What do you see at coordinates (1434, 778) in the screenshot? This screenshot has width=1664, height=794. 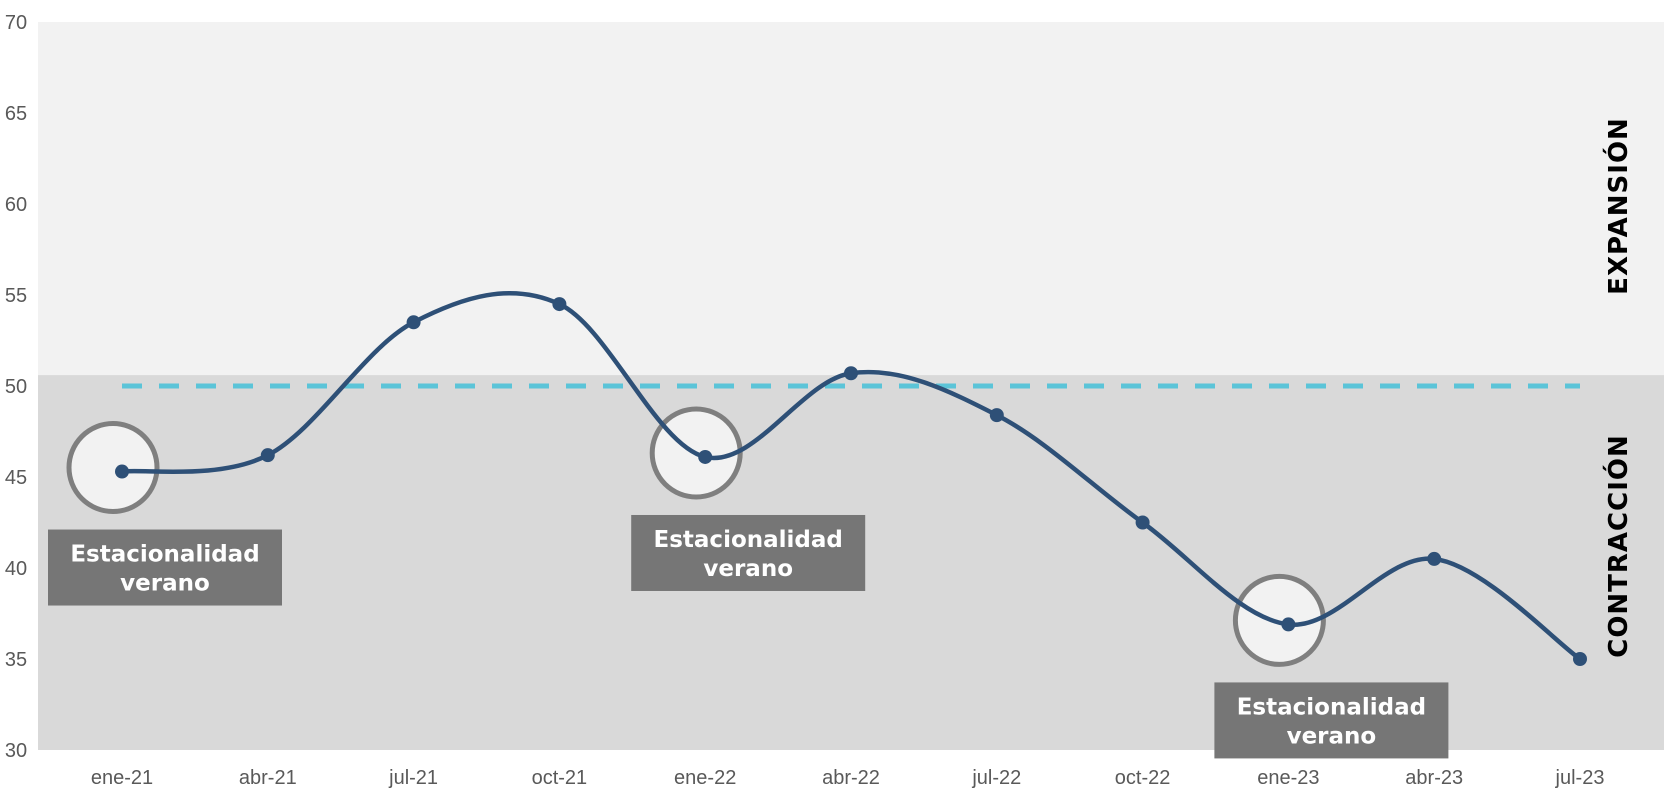 I see `x-tick-label: abr-23` at bounding box center [1434, 778].